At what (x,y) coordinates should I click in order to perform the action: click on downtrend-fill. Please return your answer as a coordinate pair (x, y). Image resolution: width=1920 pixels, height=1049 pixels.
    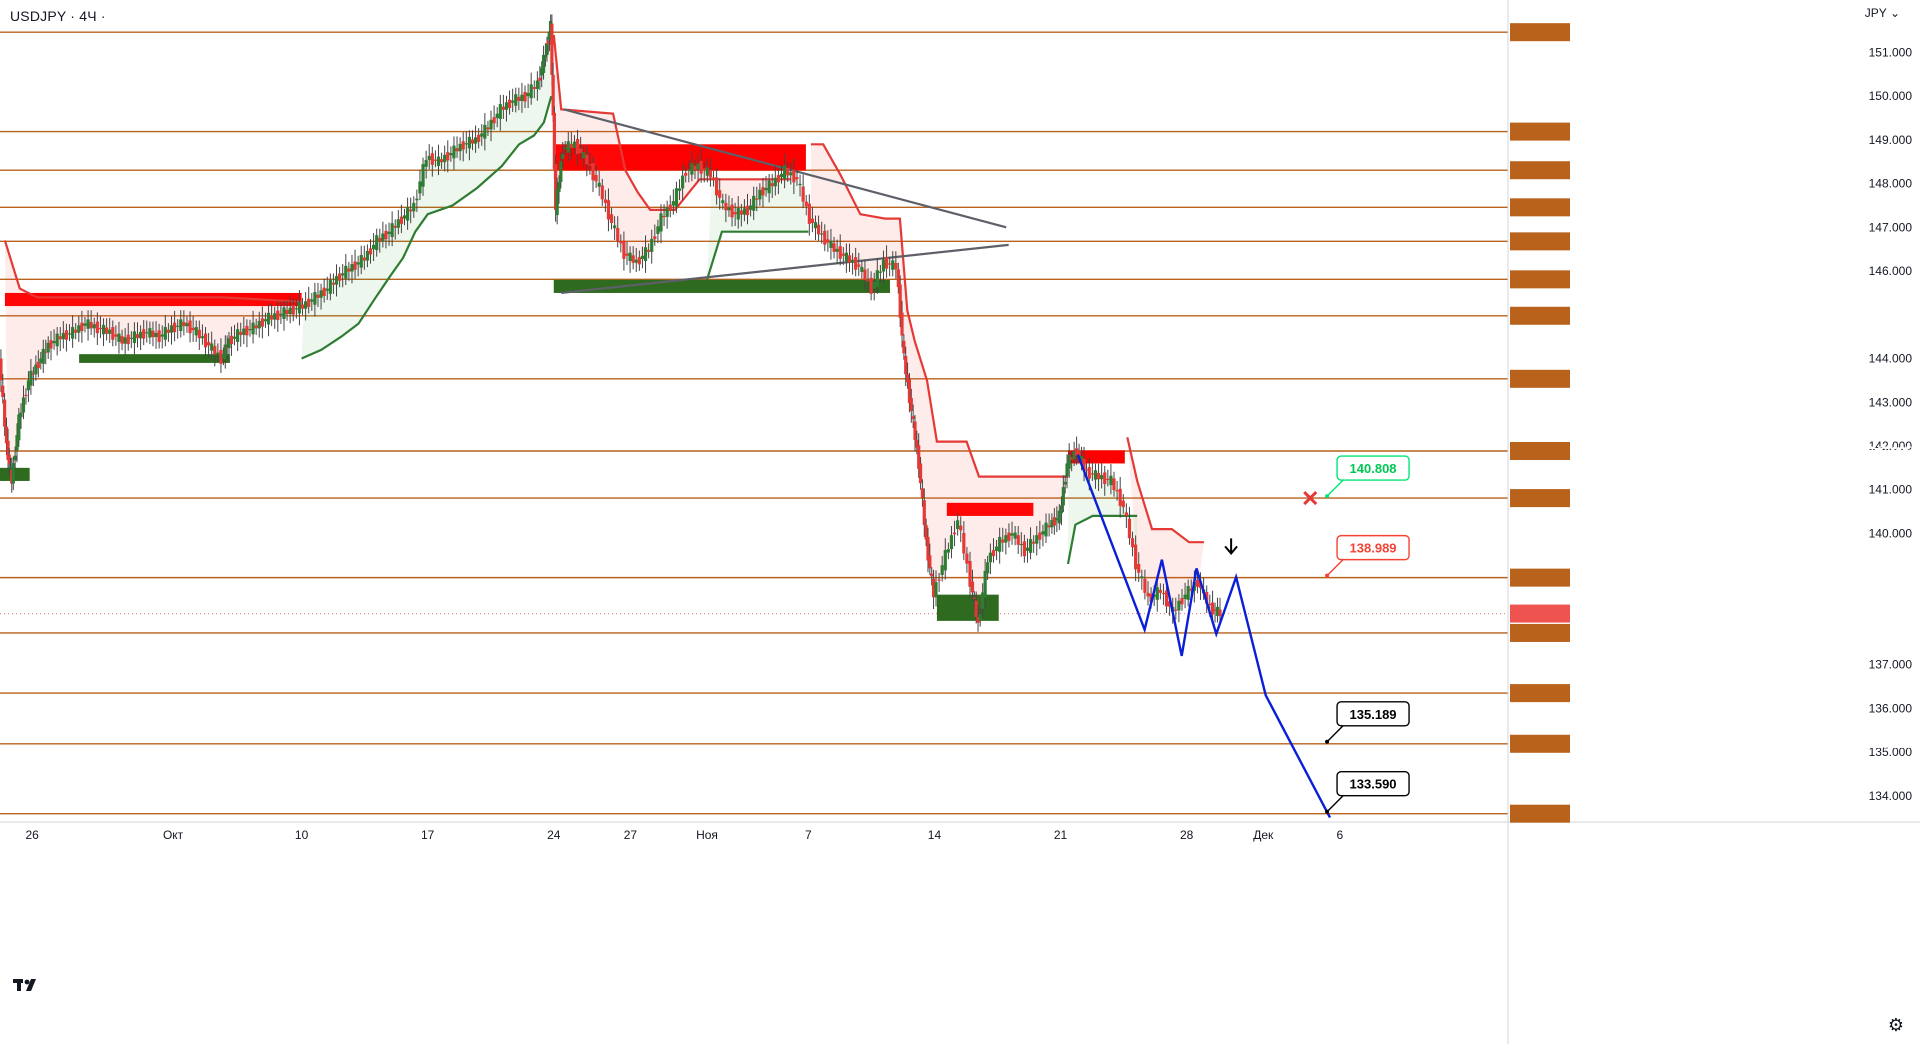
    Looking at the image, I should click on (1165, 525).